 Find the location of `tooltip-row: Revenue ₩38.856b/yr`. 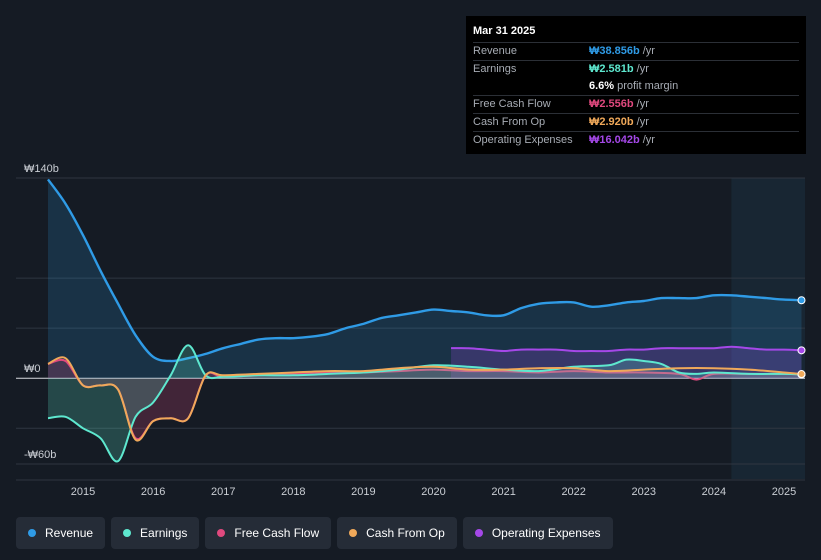

tooltip-row: Revenue ₩38.856b/yr is located at coordinates (636, 51).